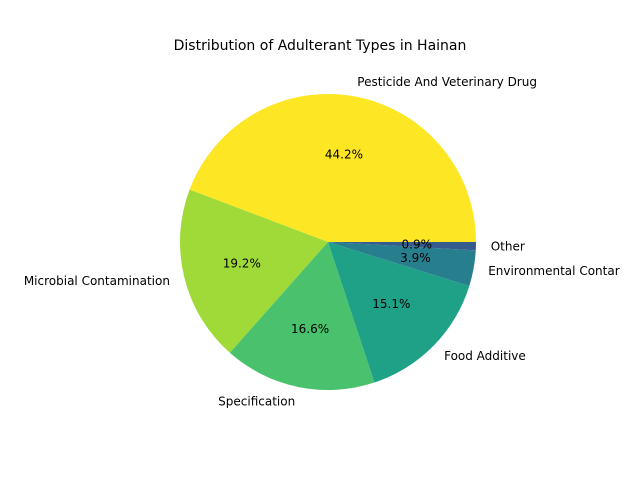 This screenshot has height=480, width=640. What do you see at coordinates (485, 356) in the screenshot?
I see `slice-label-food-additive: Food Additive` at bounding box center [485, 356].